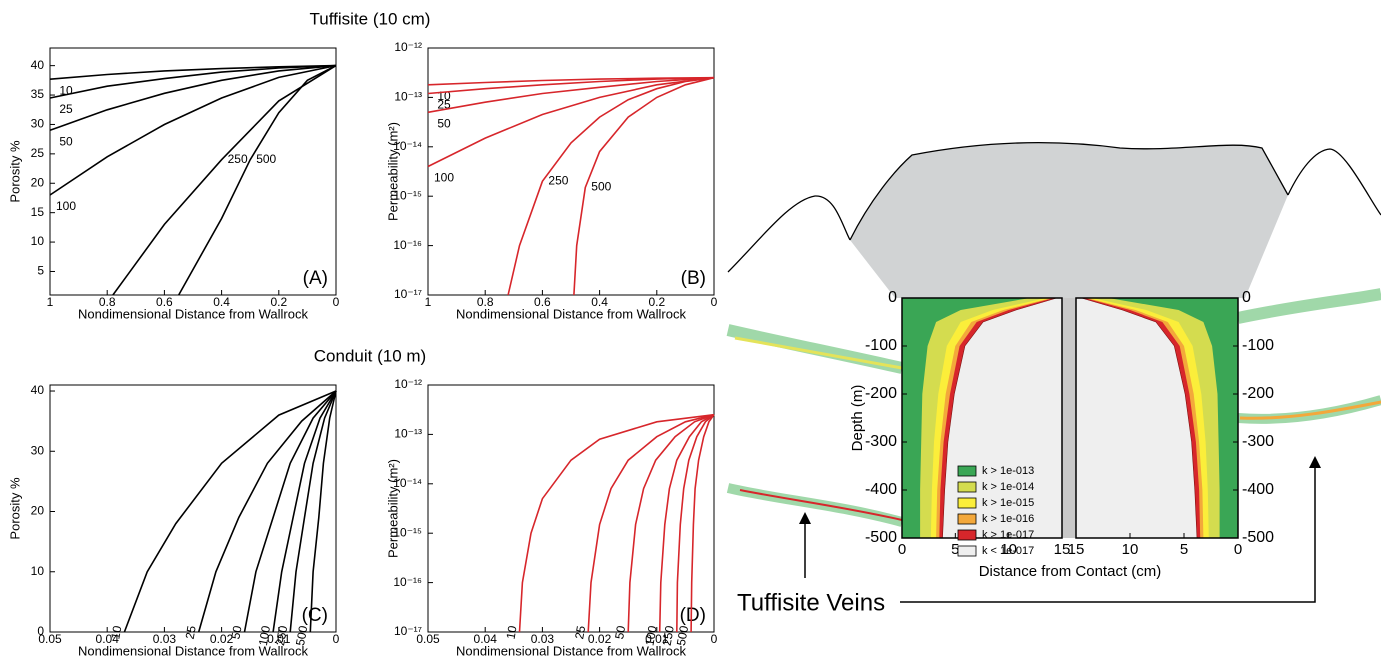 The width and height of the screenshot is (1381, 665). Describe the element at coordinates (38, 241) in the screenshot. I see `y-tick-label: 10` at that location.